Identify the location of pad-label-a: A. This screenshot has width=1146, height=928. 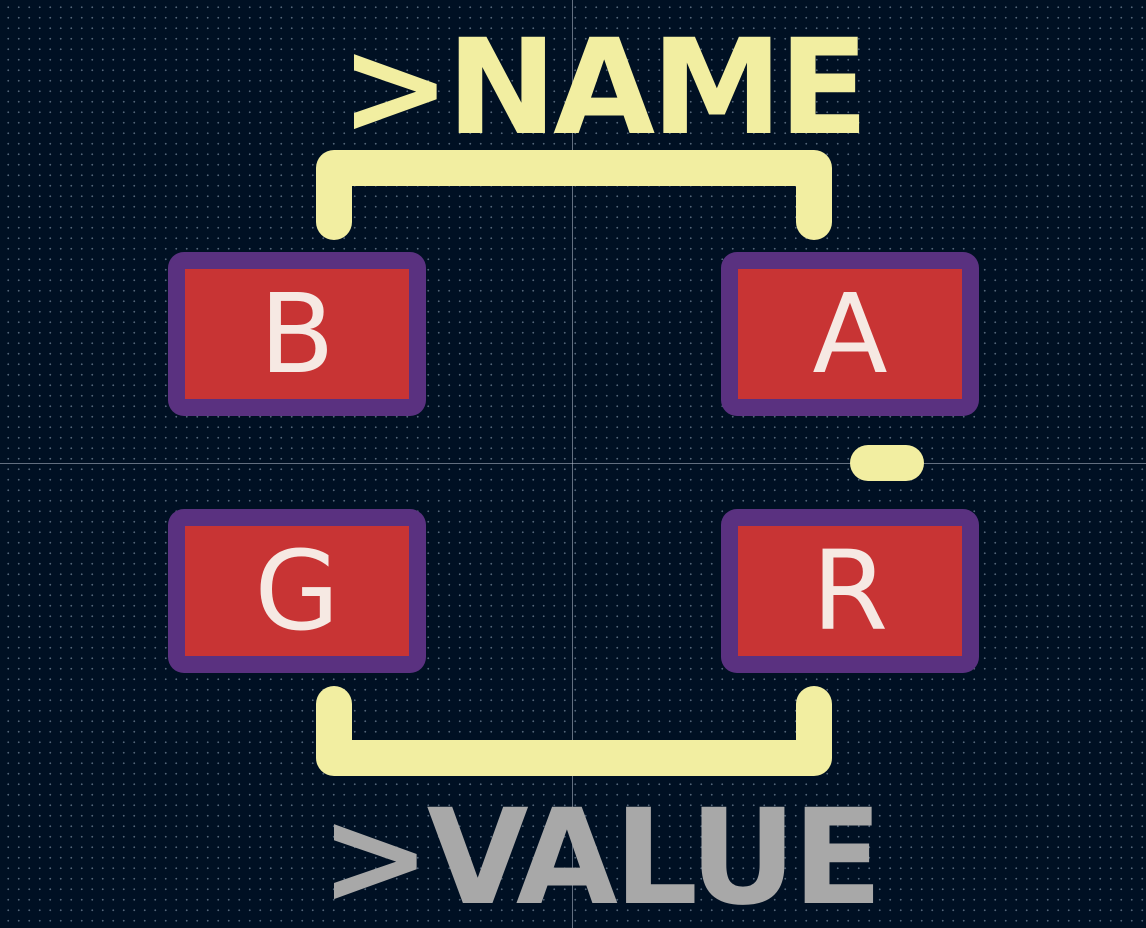
(850, 334).